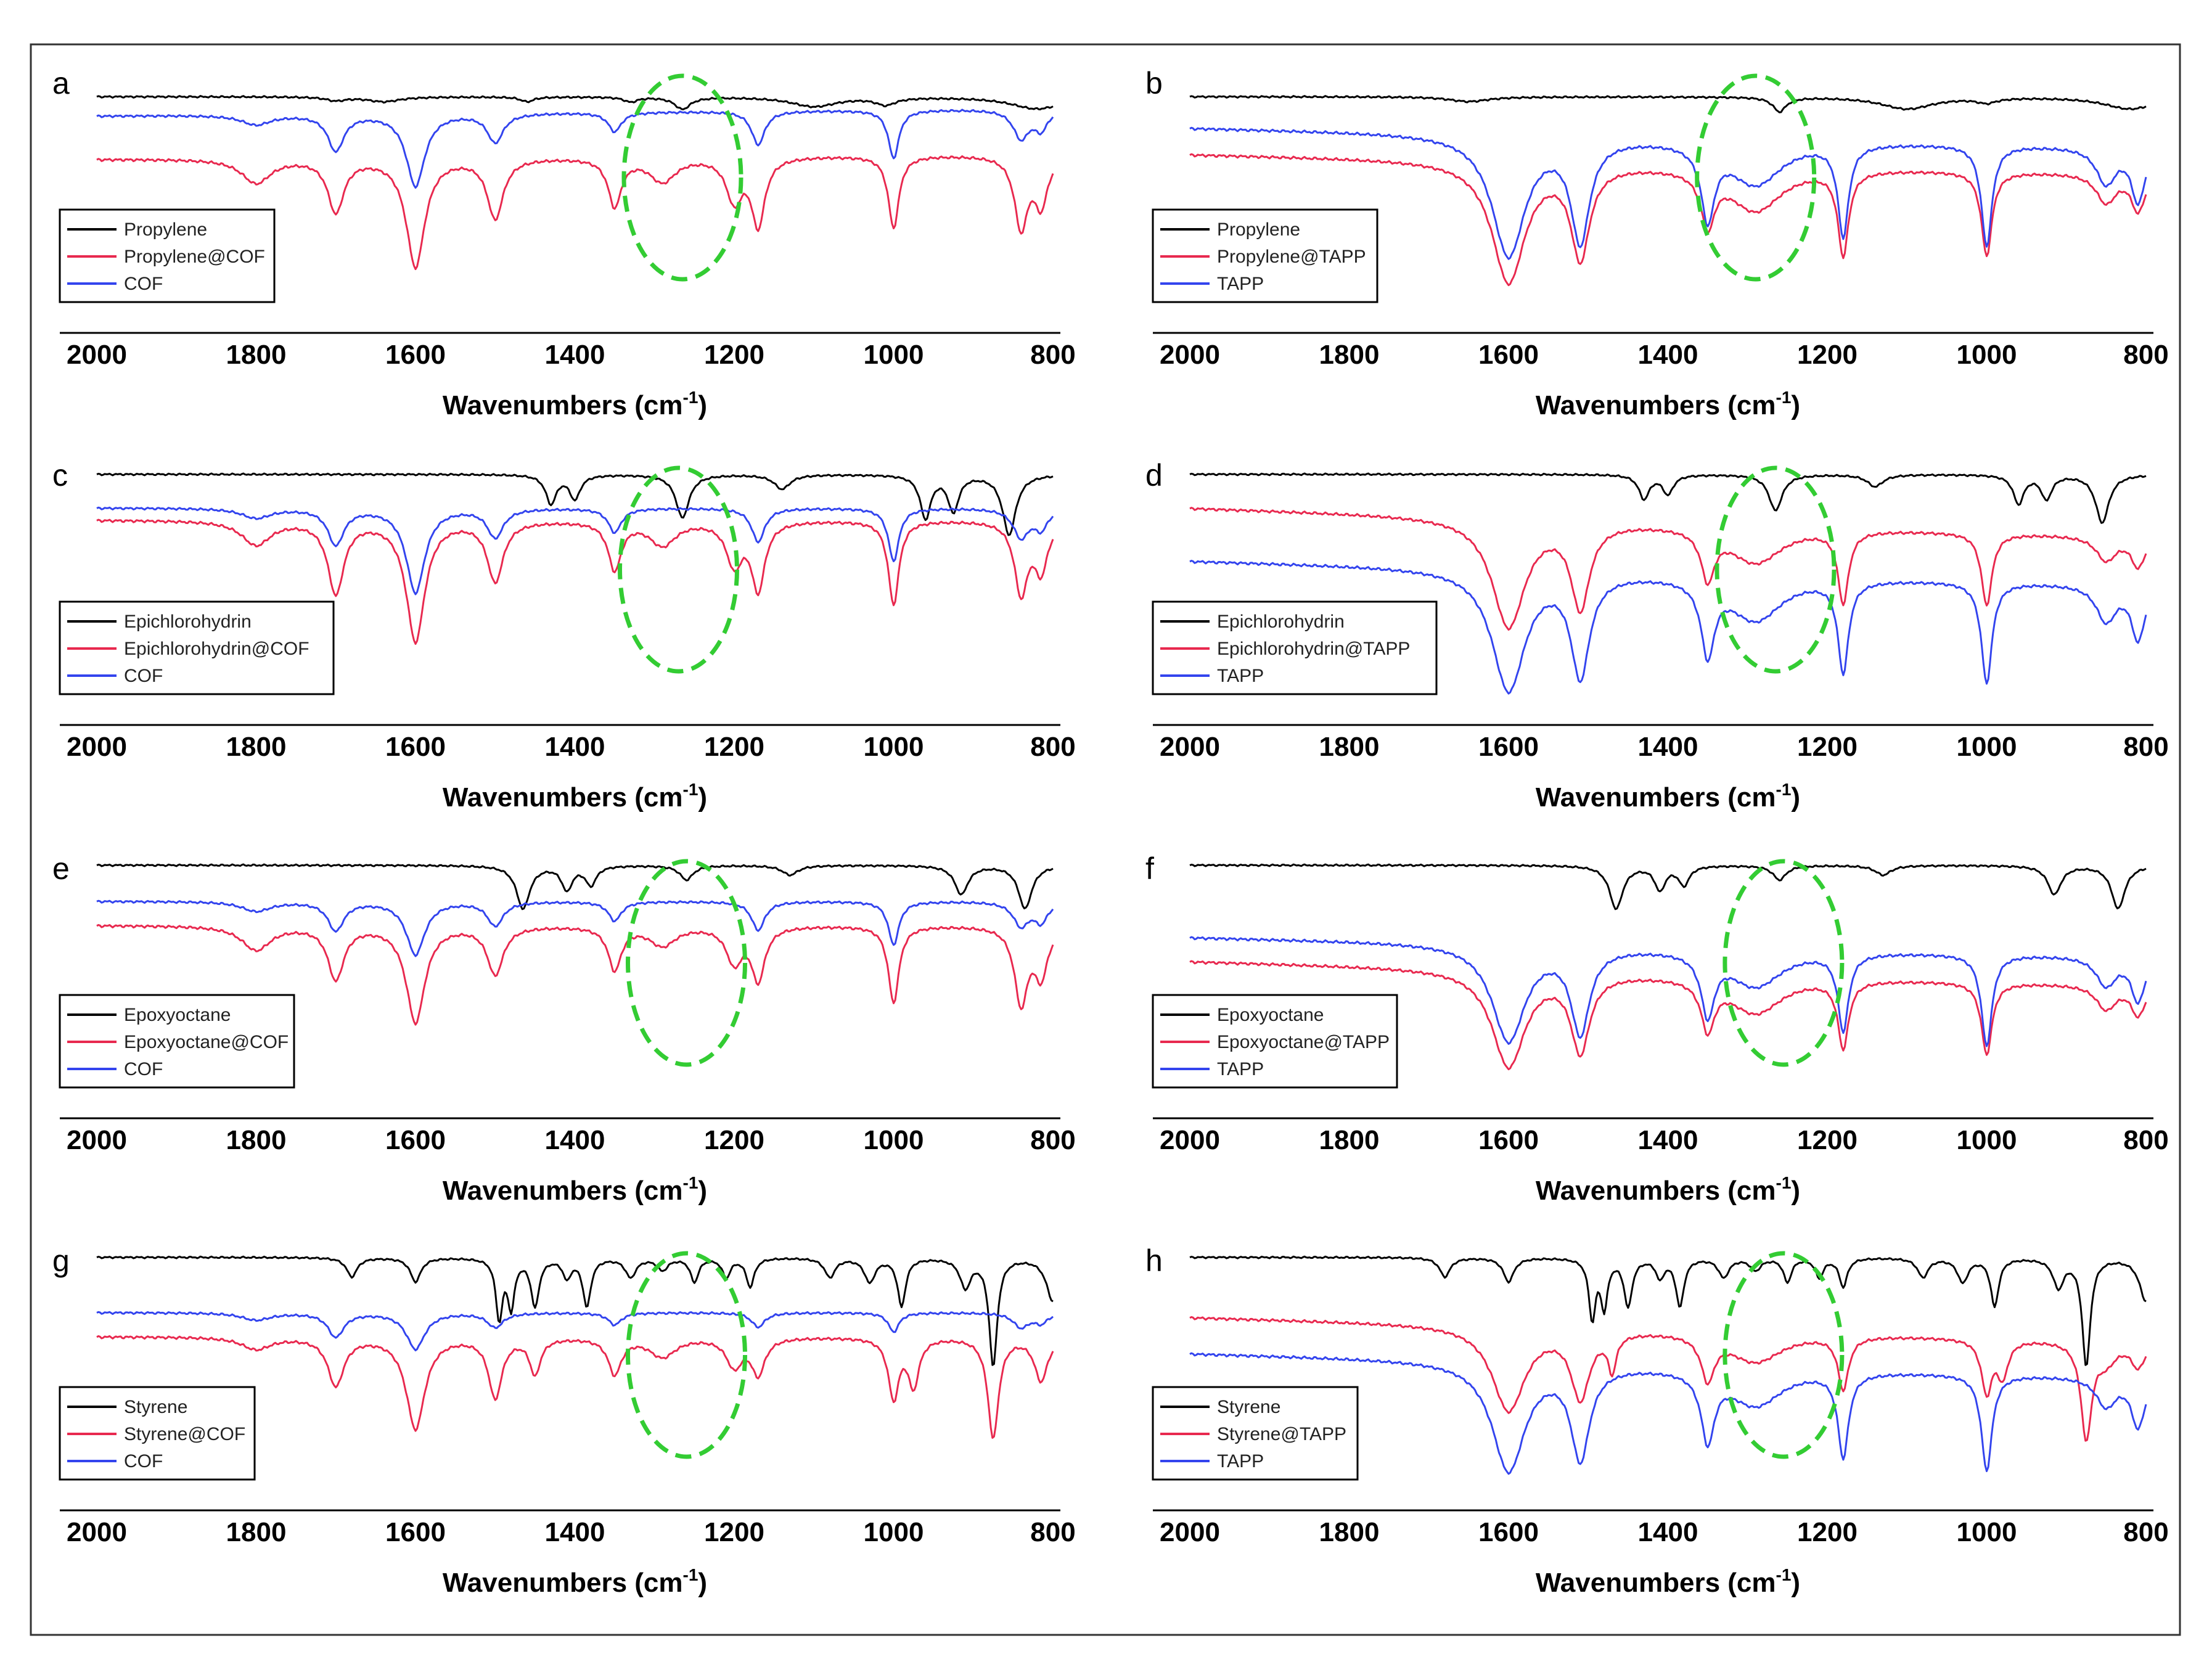  I want to click on spectrum-line-styrene-cof, so click(575, 1387).